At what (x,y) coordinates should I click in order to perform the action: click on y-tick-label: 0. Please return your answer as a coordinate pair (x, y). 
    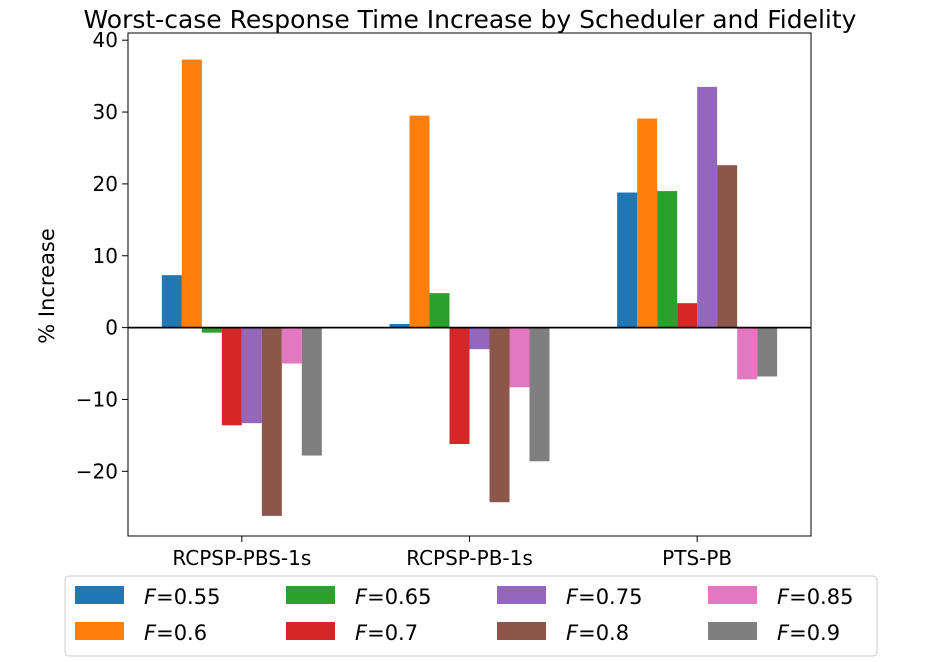
    Looking at the image, I should click on (111, 328).